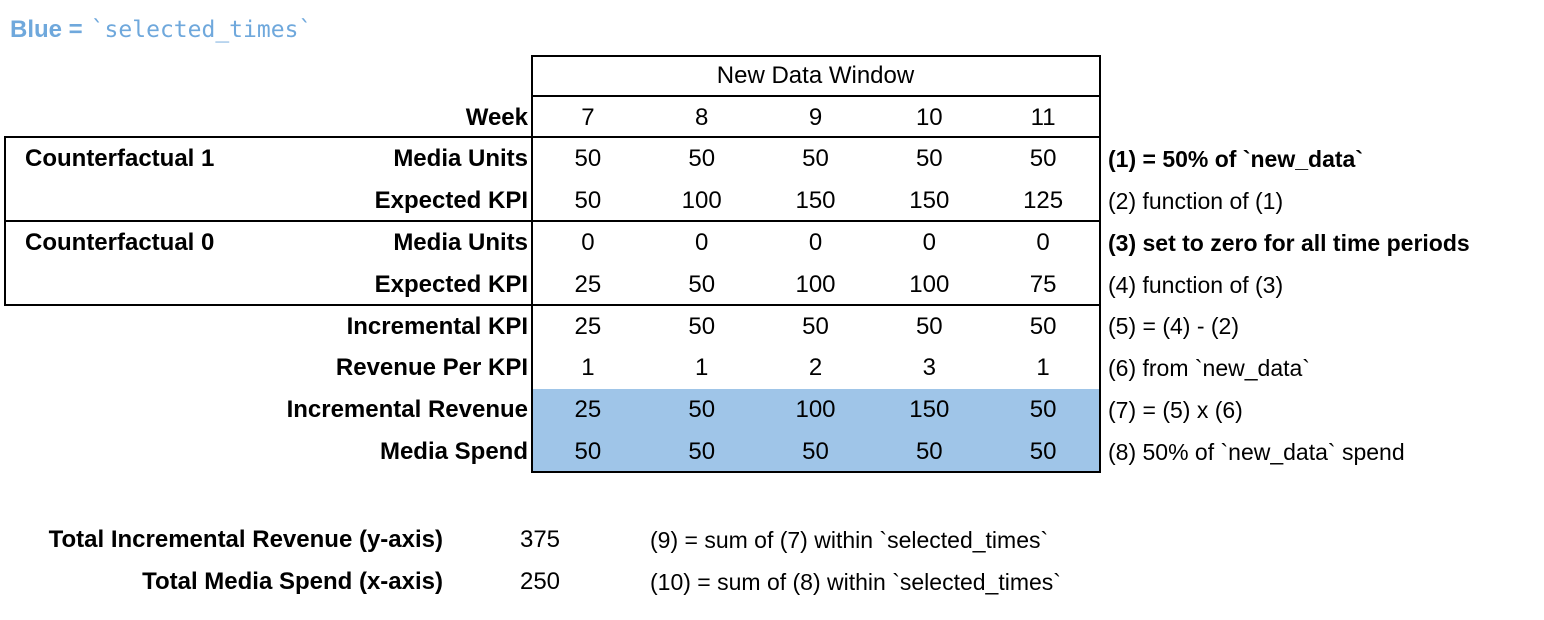  I want to click on total-label: Total Incremental Revenue (y-axis), so click(245, 539).